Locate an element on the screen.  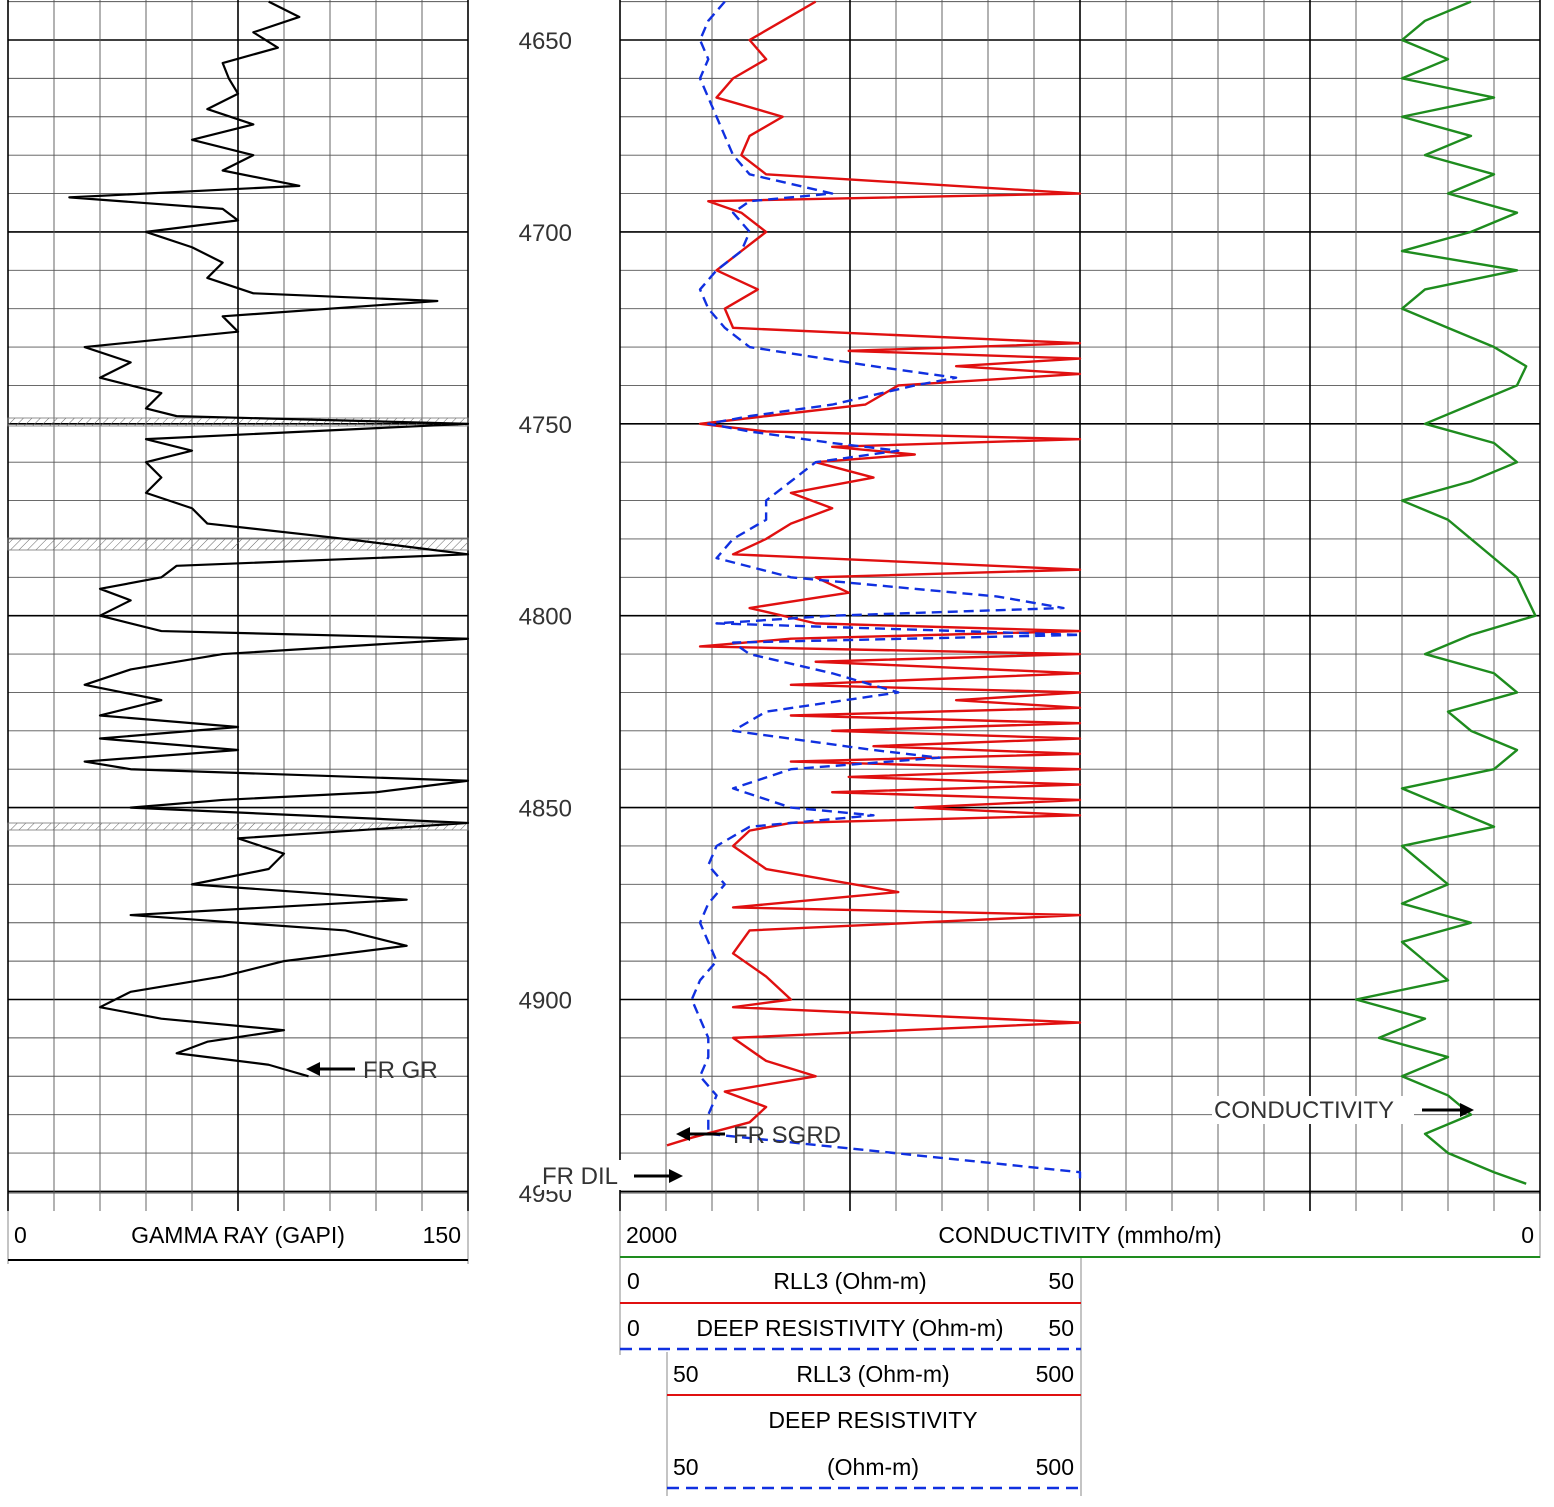
fr-gr-label: FR GR is located at coordinates (400, 1070).